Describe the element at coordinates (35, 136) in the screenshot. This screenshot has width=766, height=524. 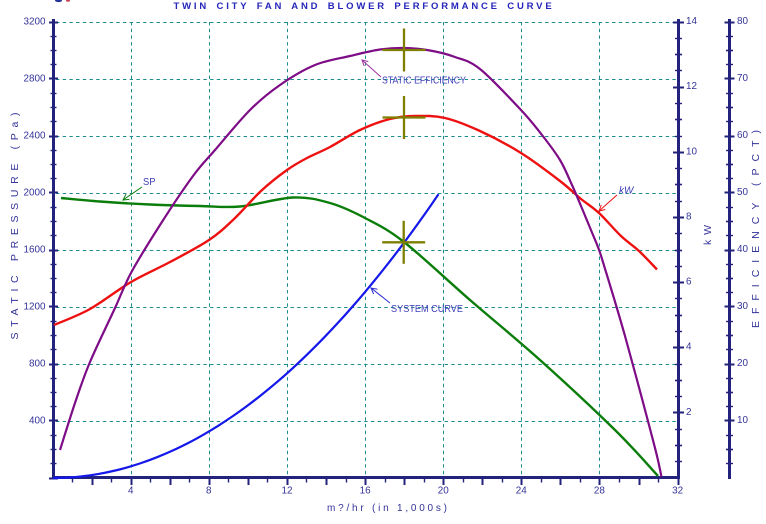
I see `svg-text: 2400` at that location.